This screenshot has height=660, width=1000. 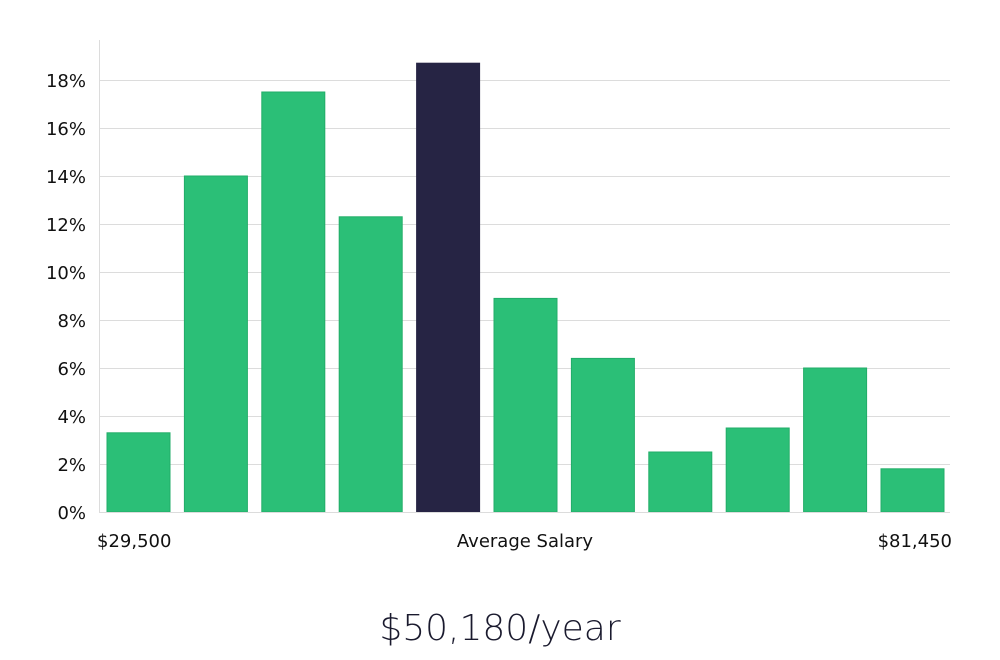 I want to click on y-tick-label: 8%, so click(x=71, y=321).